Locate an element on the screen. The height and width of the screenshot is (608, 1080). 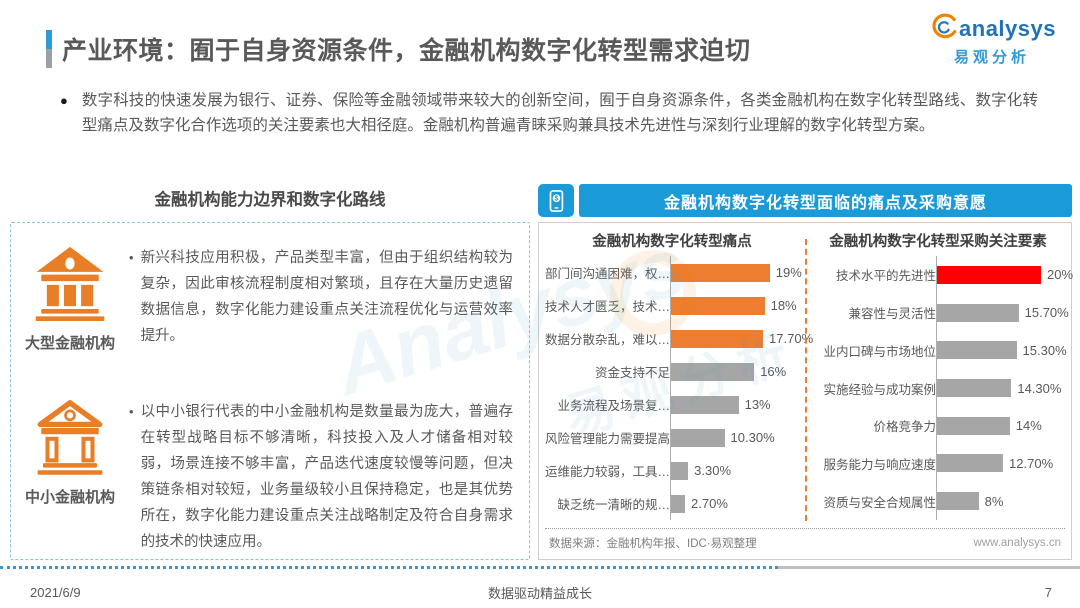
footer-slogan: 数据驱动精益成长 is located at coordinates (539, 593).